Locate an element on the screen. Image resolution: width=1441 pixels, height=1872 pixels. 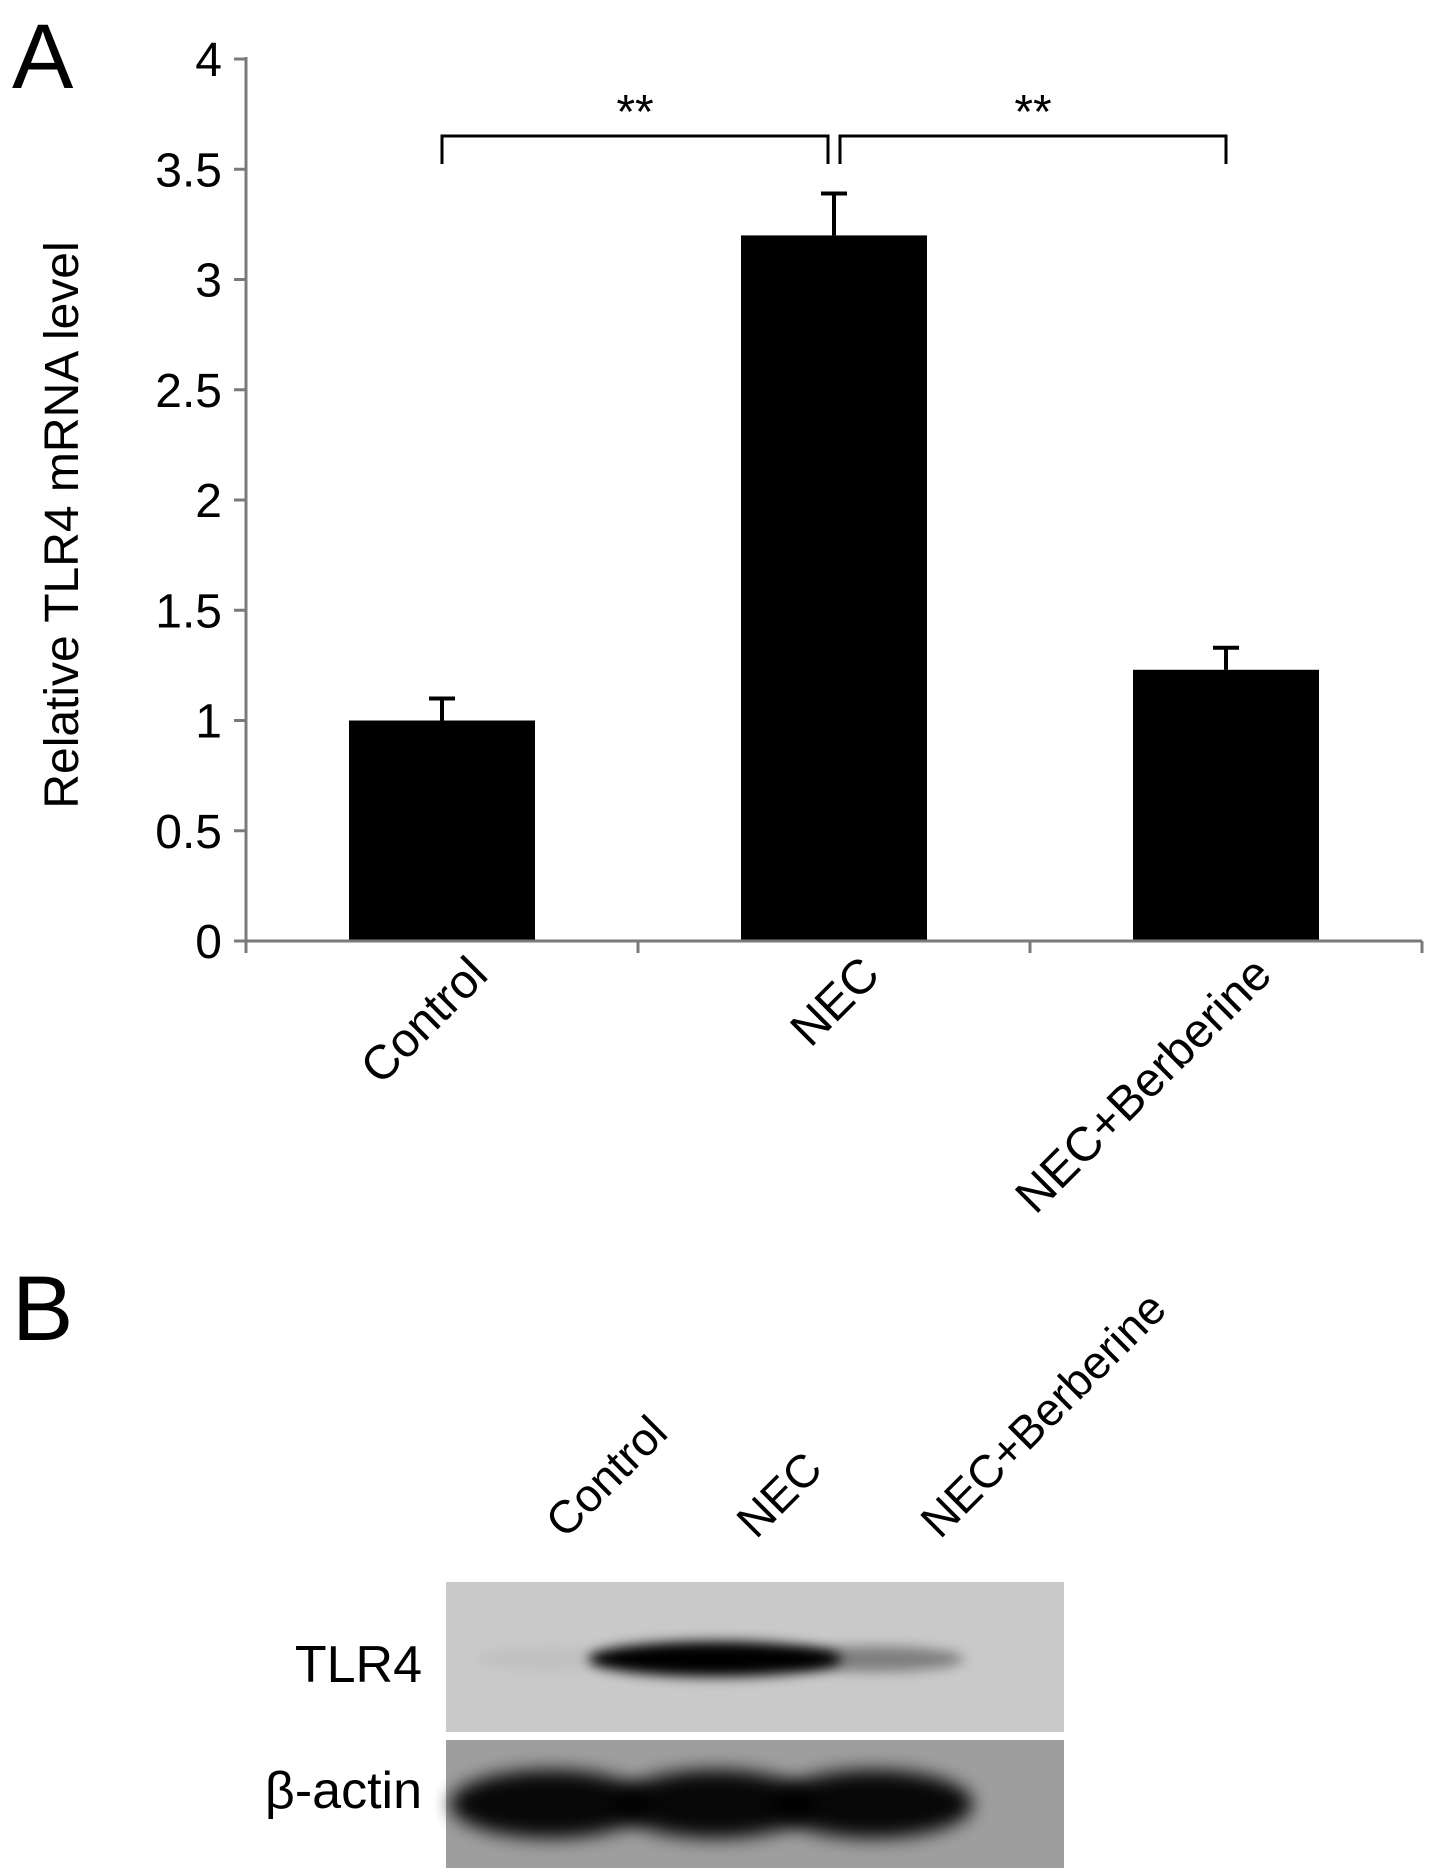
y-tick-label: 1.5 is located at coordinates (188, 611).